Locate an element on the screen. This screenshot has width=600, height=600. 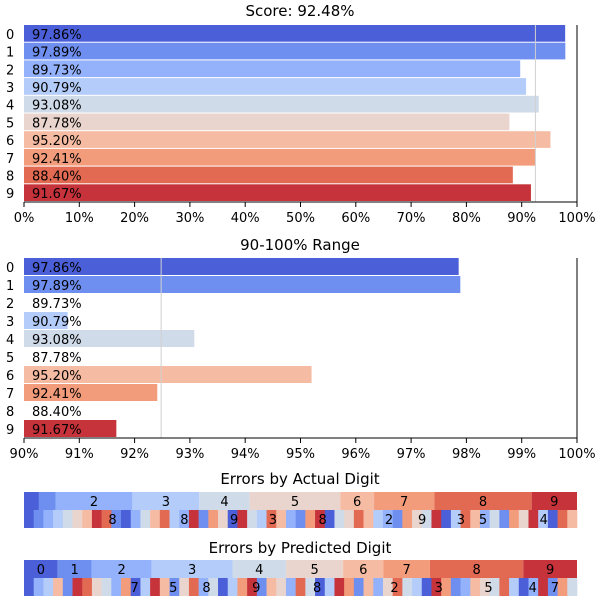
x-tick-label-2-8: 98% is located at coordinates (466, 454).